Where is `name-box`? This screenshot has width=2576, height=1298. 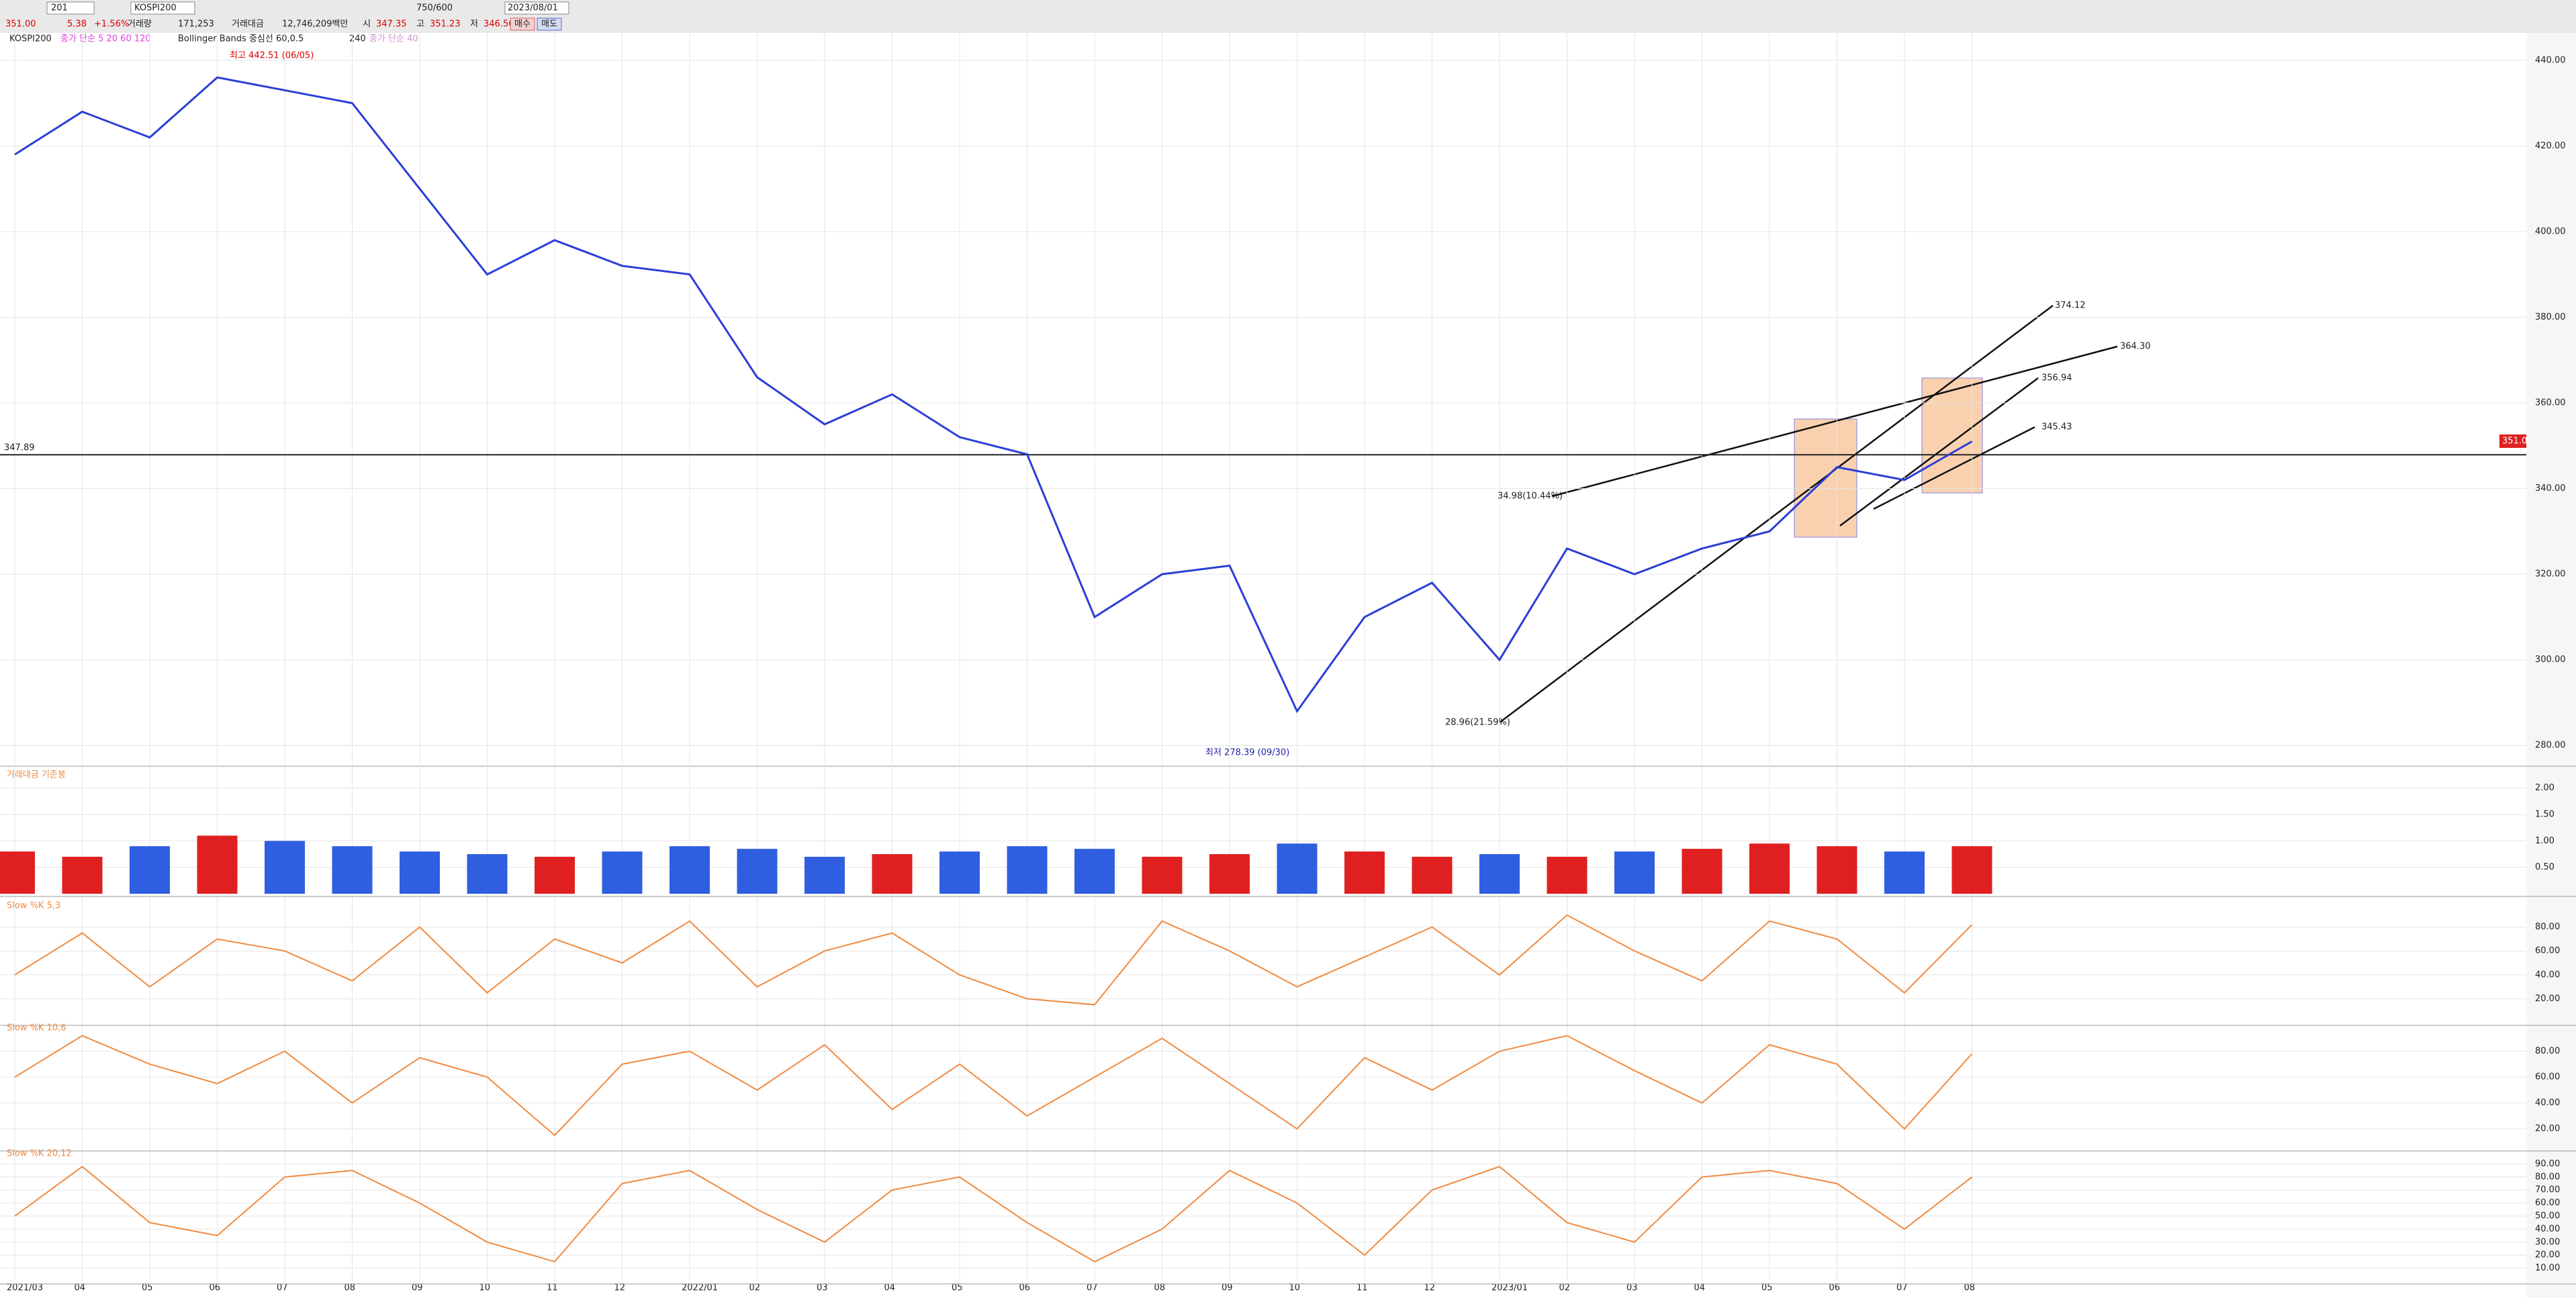 name-box is located at coordinates (162, 8).